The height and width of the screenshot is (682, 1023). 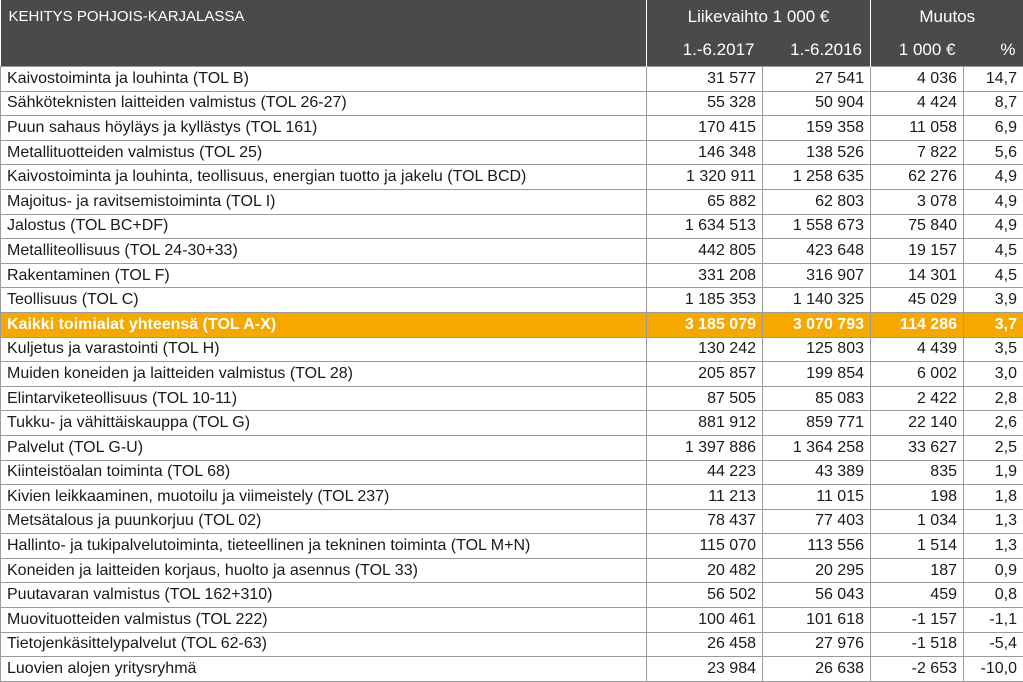 I want to click on cell-2016: 20 295, so click(x=817, y=570).